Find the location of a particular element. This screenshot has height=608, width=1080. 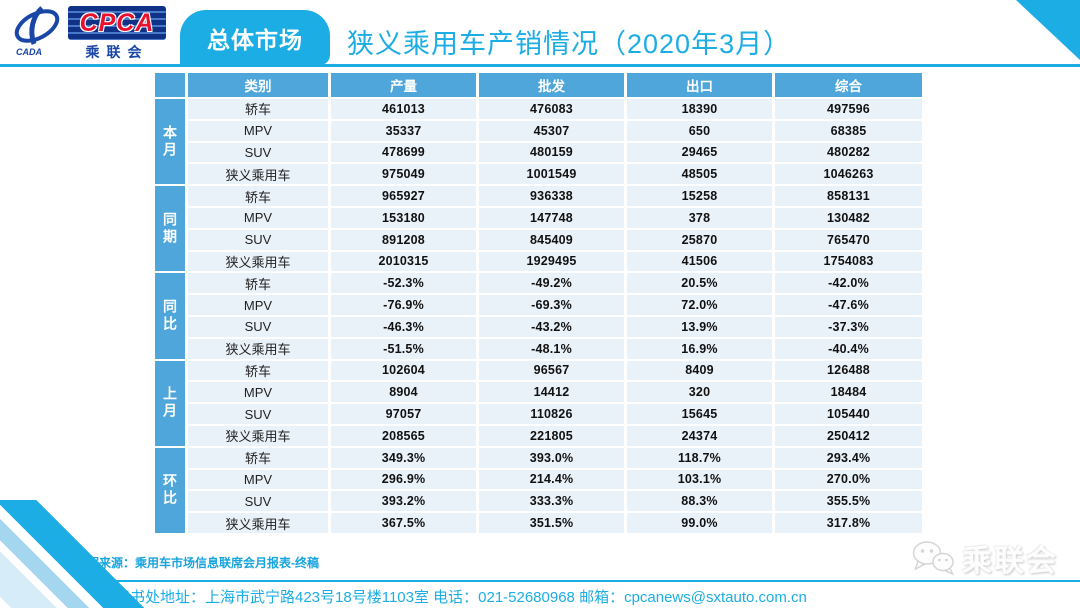

value-cell: 320 is located at coordinates (699, 392).